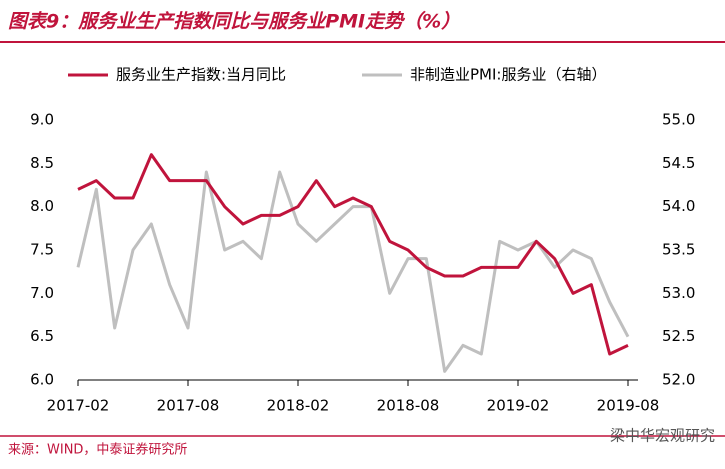 This screenshot has width=725, height=469. I want to click on y2-tick-label: 54.5, so click(678, 163).